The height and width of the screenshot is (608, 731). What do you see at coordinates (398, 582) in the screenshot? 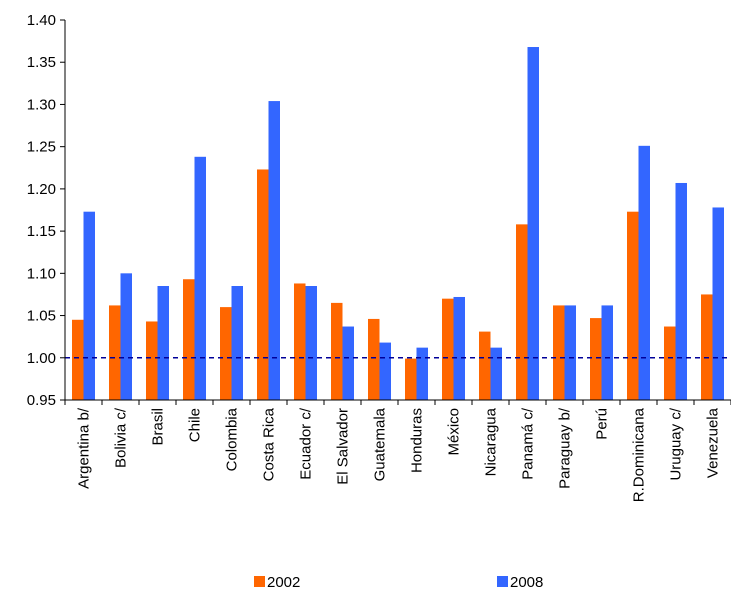
I see `legend: 2002 2008` at bounding box center [398, 582].